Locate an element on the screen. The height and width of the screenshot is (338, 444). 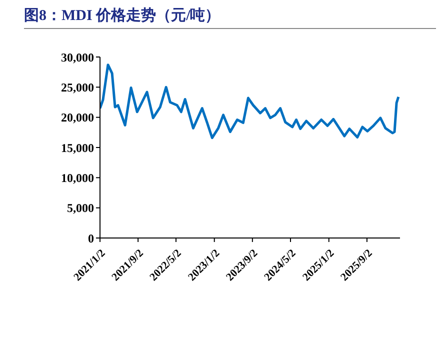
y-tick-label: 5,000 is located at coordinates (80, 208).